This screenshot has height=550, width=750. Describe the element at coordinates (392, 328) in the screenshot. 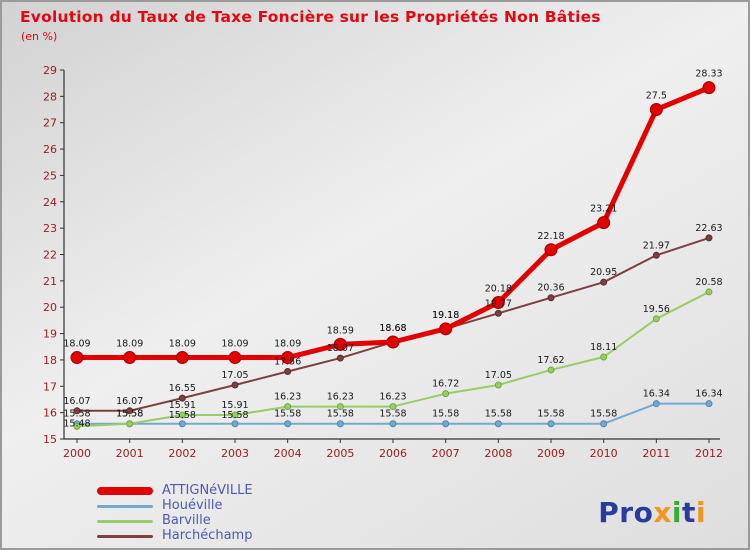

I see `data-label: 18.68` at that location.